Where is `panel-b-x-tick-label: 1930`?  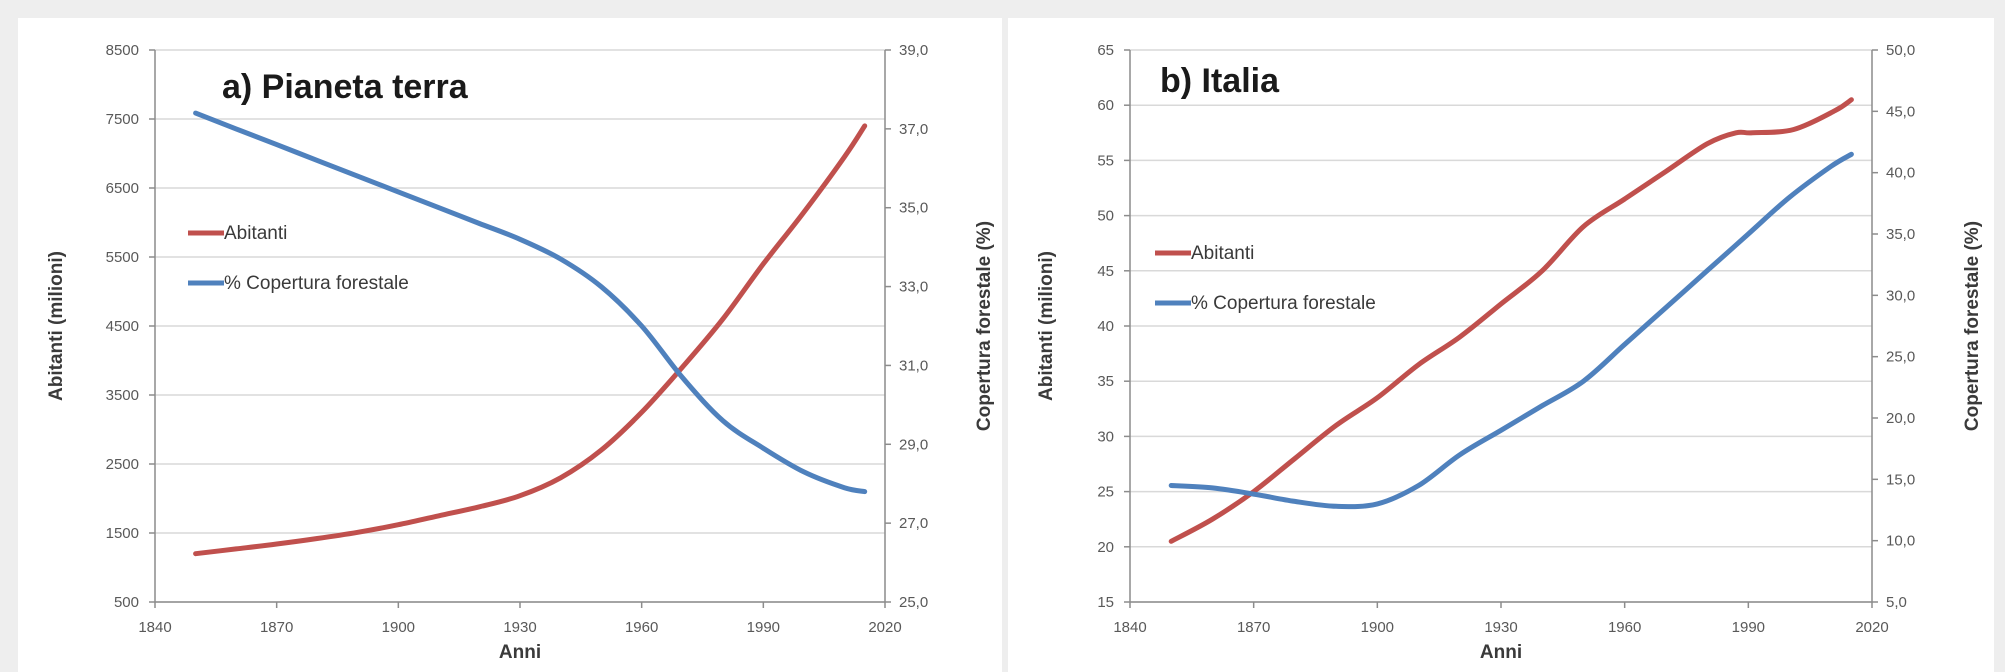
panel-b-x-tick-label: 1930 is located at coordinates (1500, 627).